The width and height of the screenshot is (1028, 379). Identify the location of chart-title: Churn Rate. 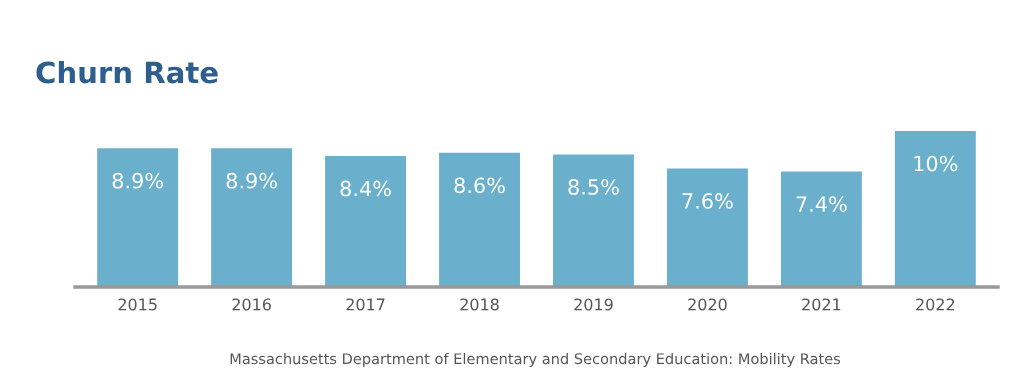
(127, 72).